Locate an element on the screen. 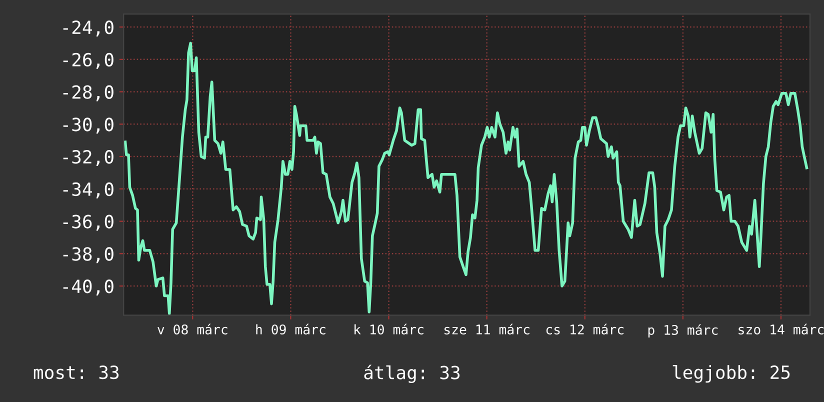 This screenshot has height=402, width=824. x-tick-label: cs 12 márc is located at coordinates (585, 329).